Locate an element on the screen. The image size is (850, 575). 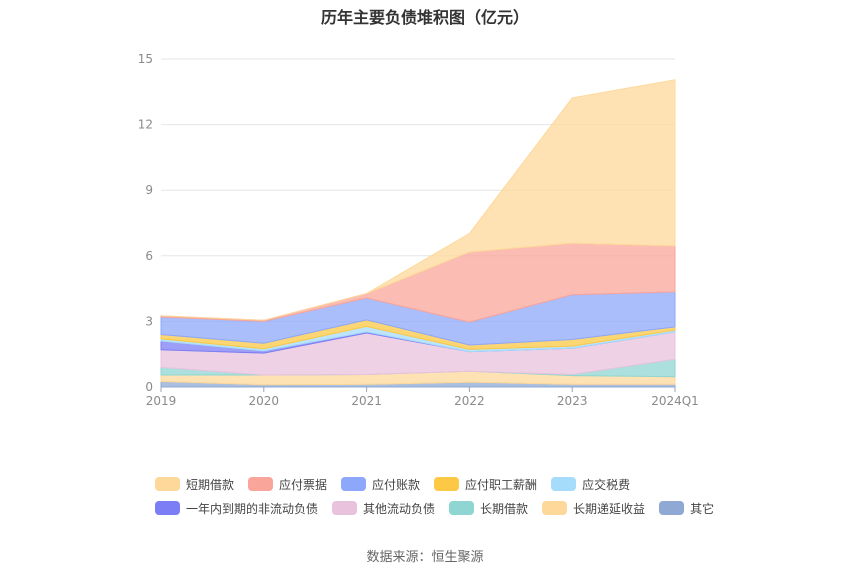
legend-label: 应付账款 is located at coordinates (396, 484).